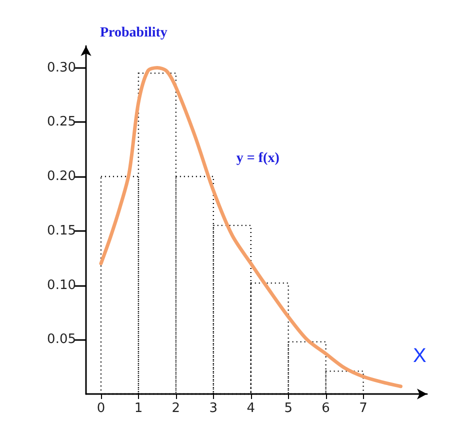 This screenshot has width=459, height=432. Describe the element at coordinates (326, 408) in the screenshot. I see `x-tick-label: 6` at that location.